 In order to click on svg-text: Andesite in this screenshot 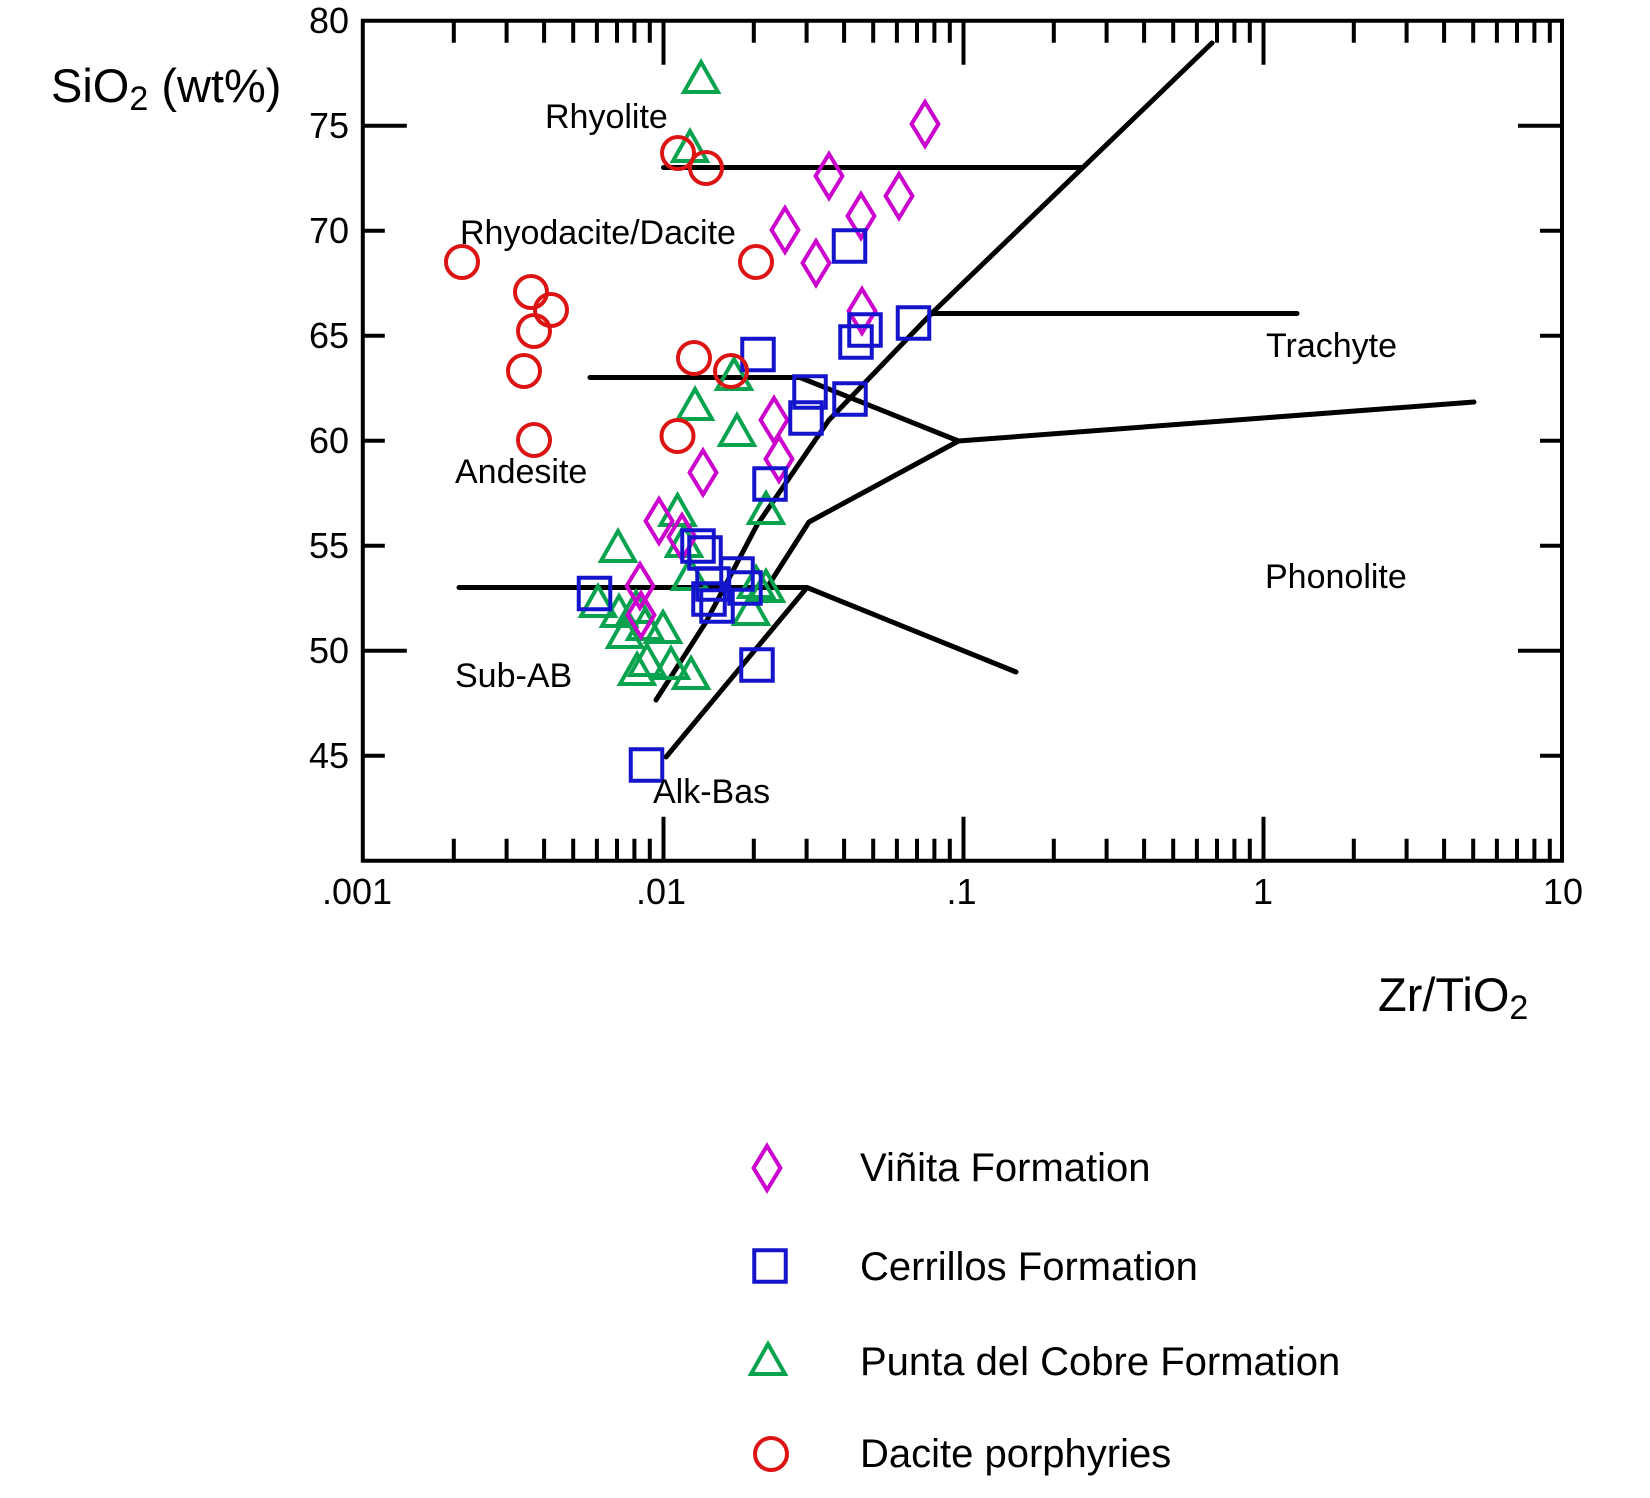, I will do `click(521, 472)`.